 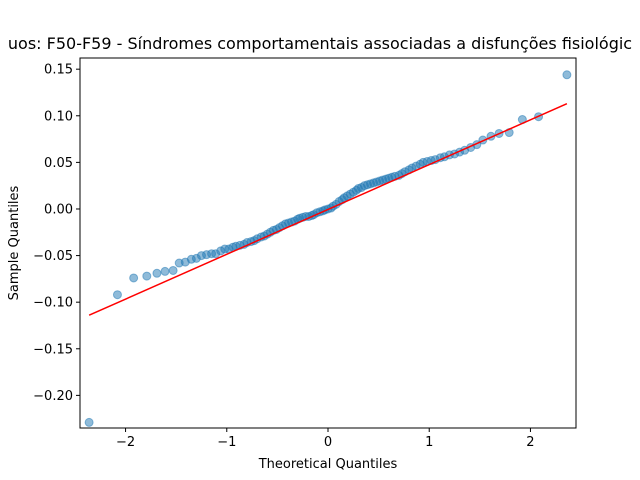 I want to click on x-tick-label: 0, so click(x=328, y=442).